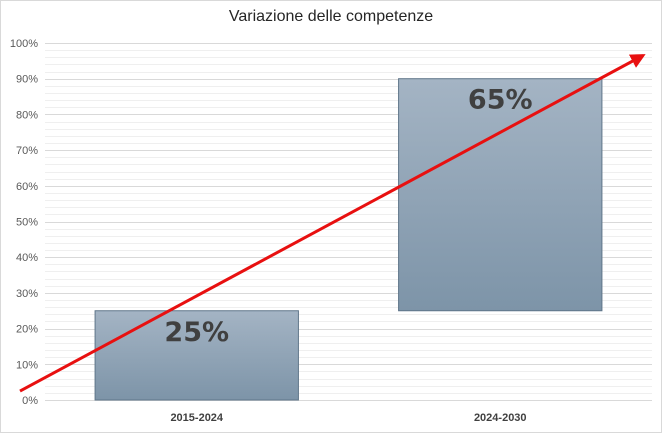 The image size is (662, 433). Describe the element at coordinates (27, 330) in the screenshot. I see `y-tick-label: 20%` at that location.